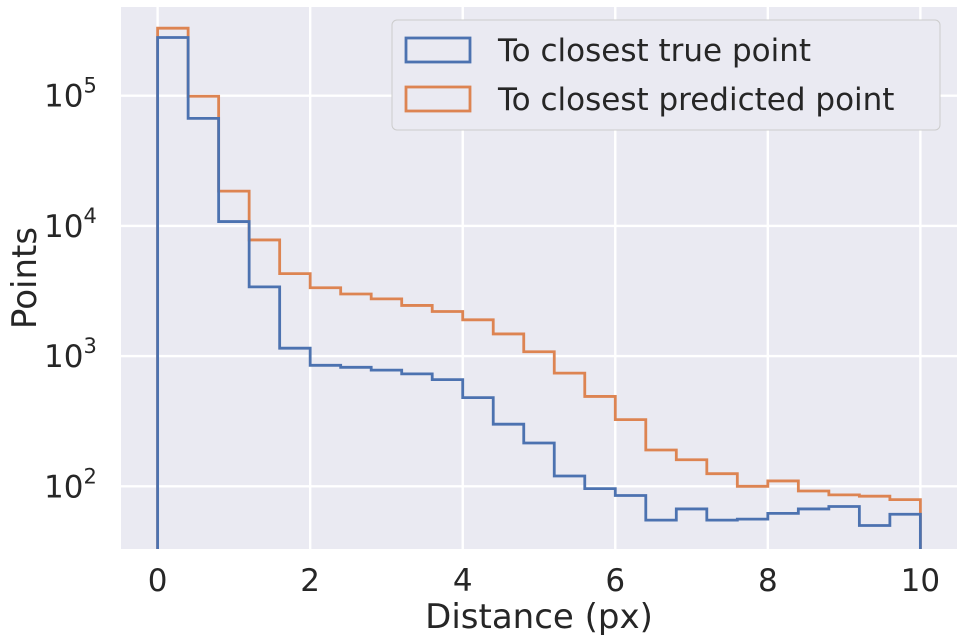  I want to click on x-tick-label: 0, so click(158, 581).